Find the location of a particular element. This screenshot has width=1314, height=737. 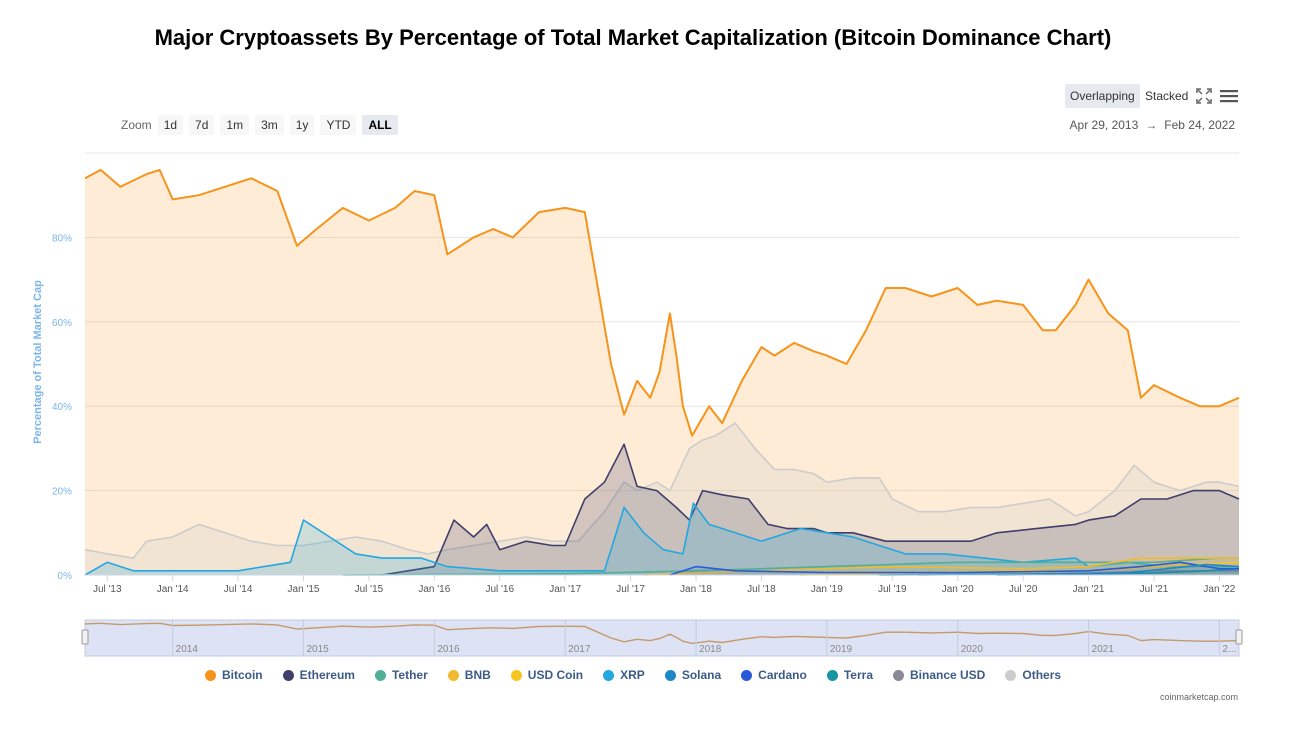

x-tick-label: Jan '19 is located at coordinates (827, 589).